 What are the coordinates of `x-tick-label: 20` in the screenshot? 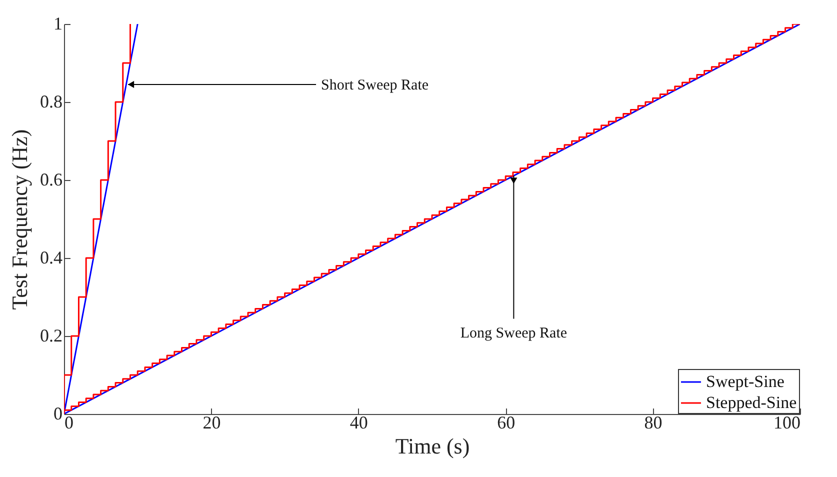 It's located at (211, 422).